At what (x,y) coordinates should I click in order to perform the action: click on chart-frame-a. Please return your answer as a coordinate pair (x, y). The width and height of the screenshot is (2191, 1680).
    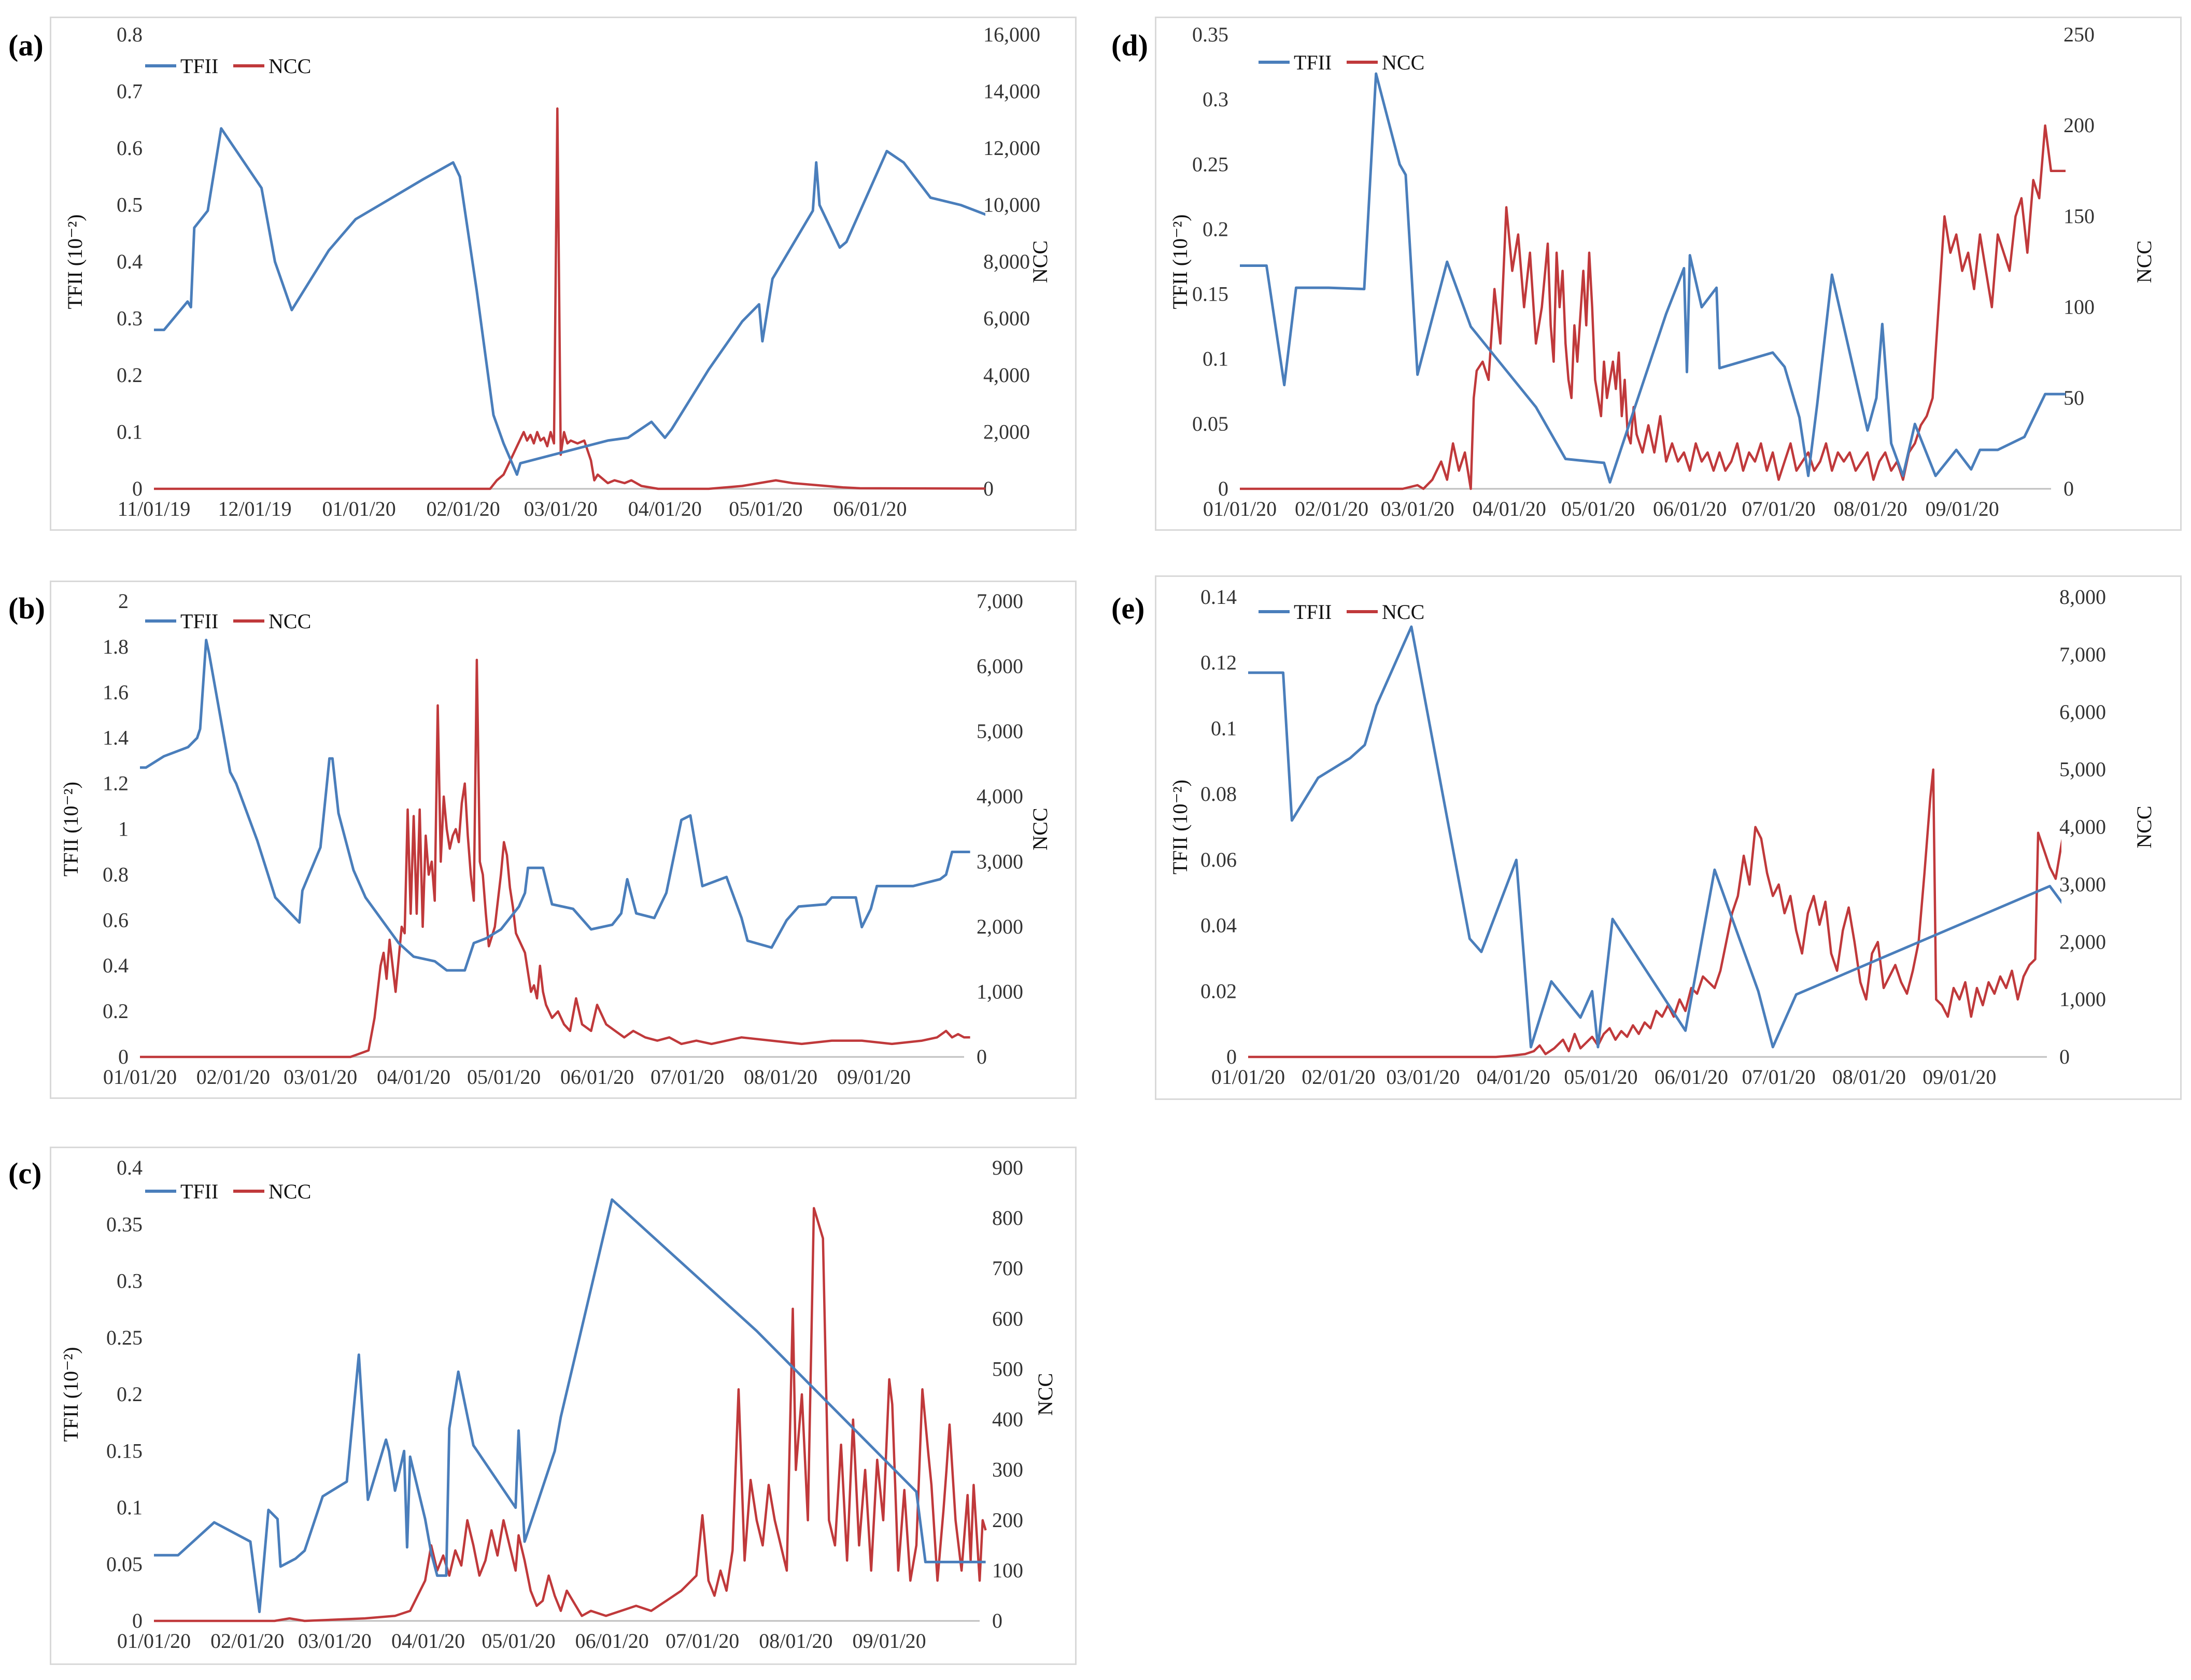
    Looking at the image, I should click on (563, 274).